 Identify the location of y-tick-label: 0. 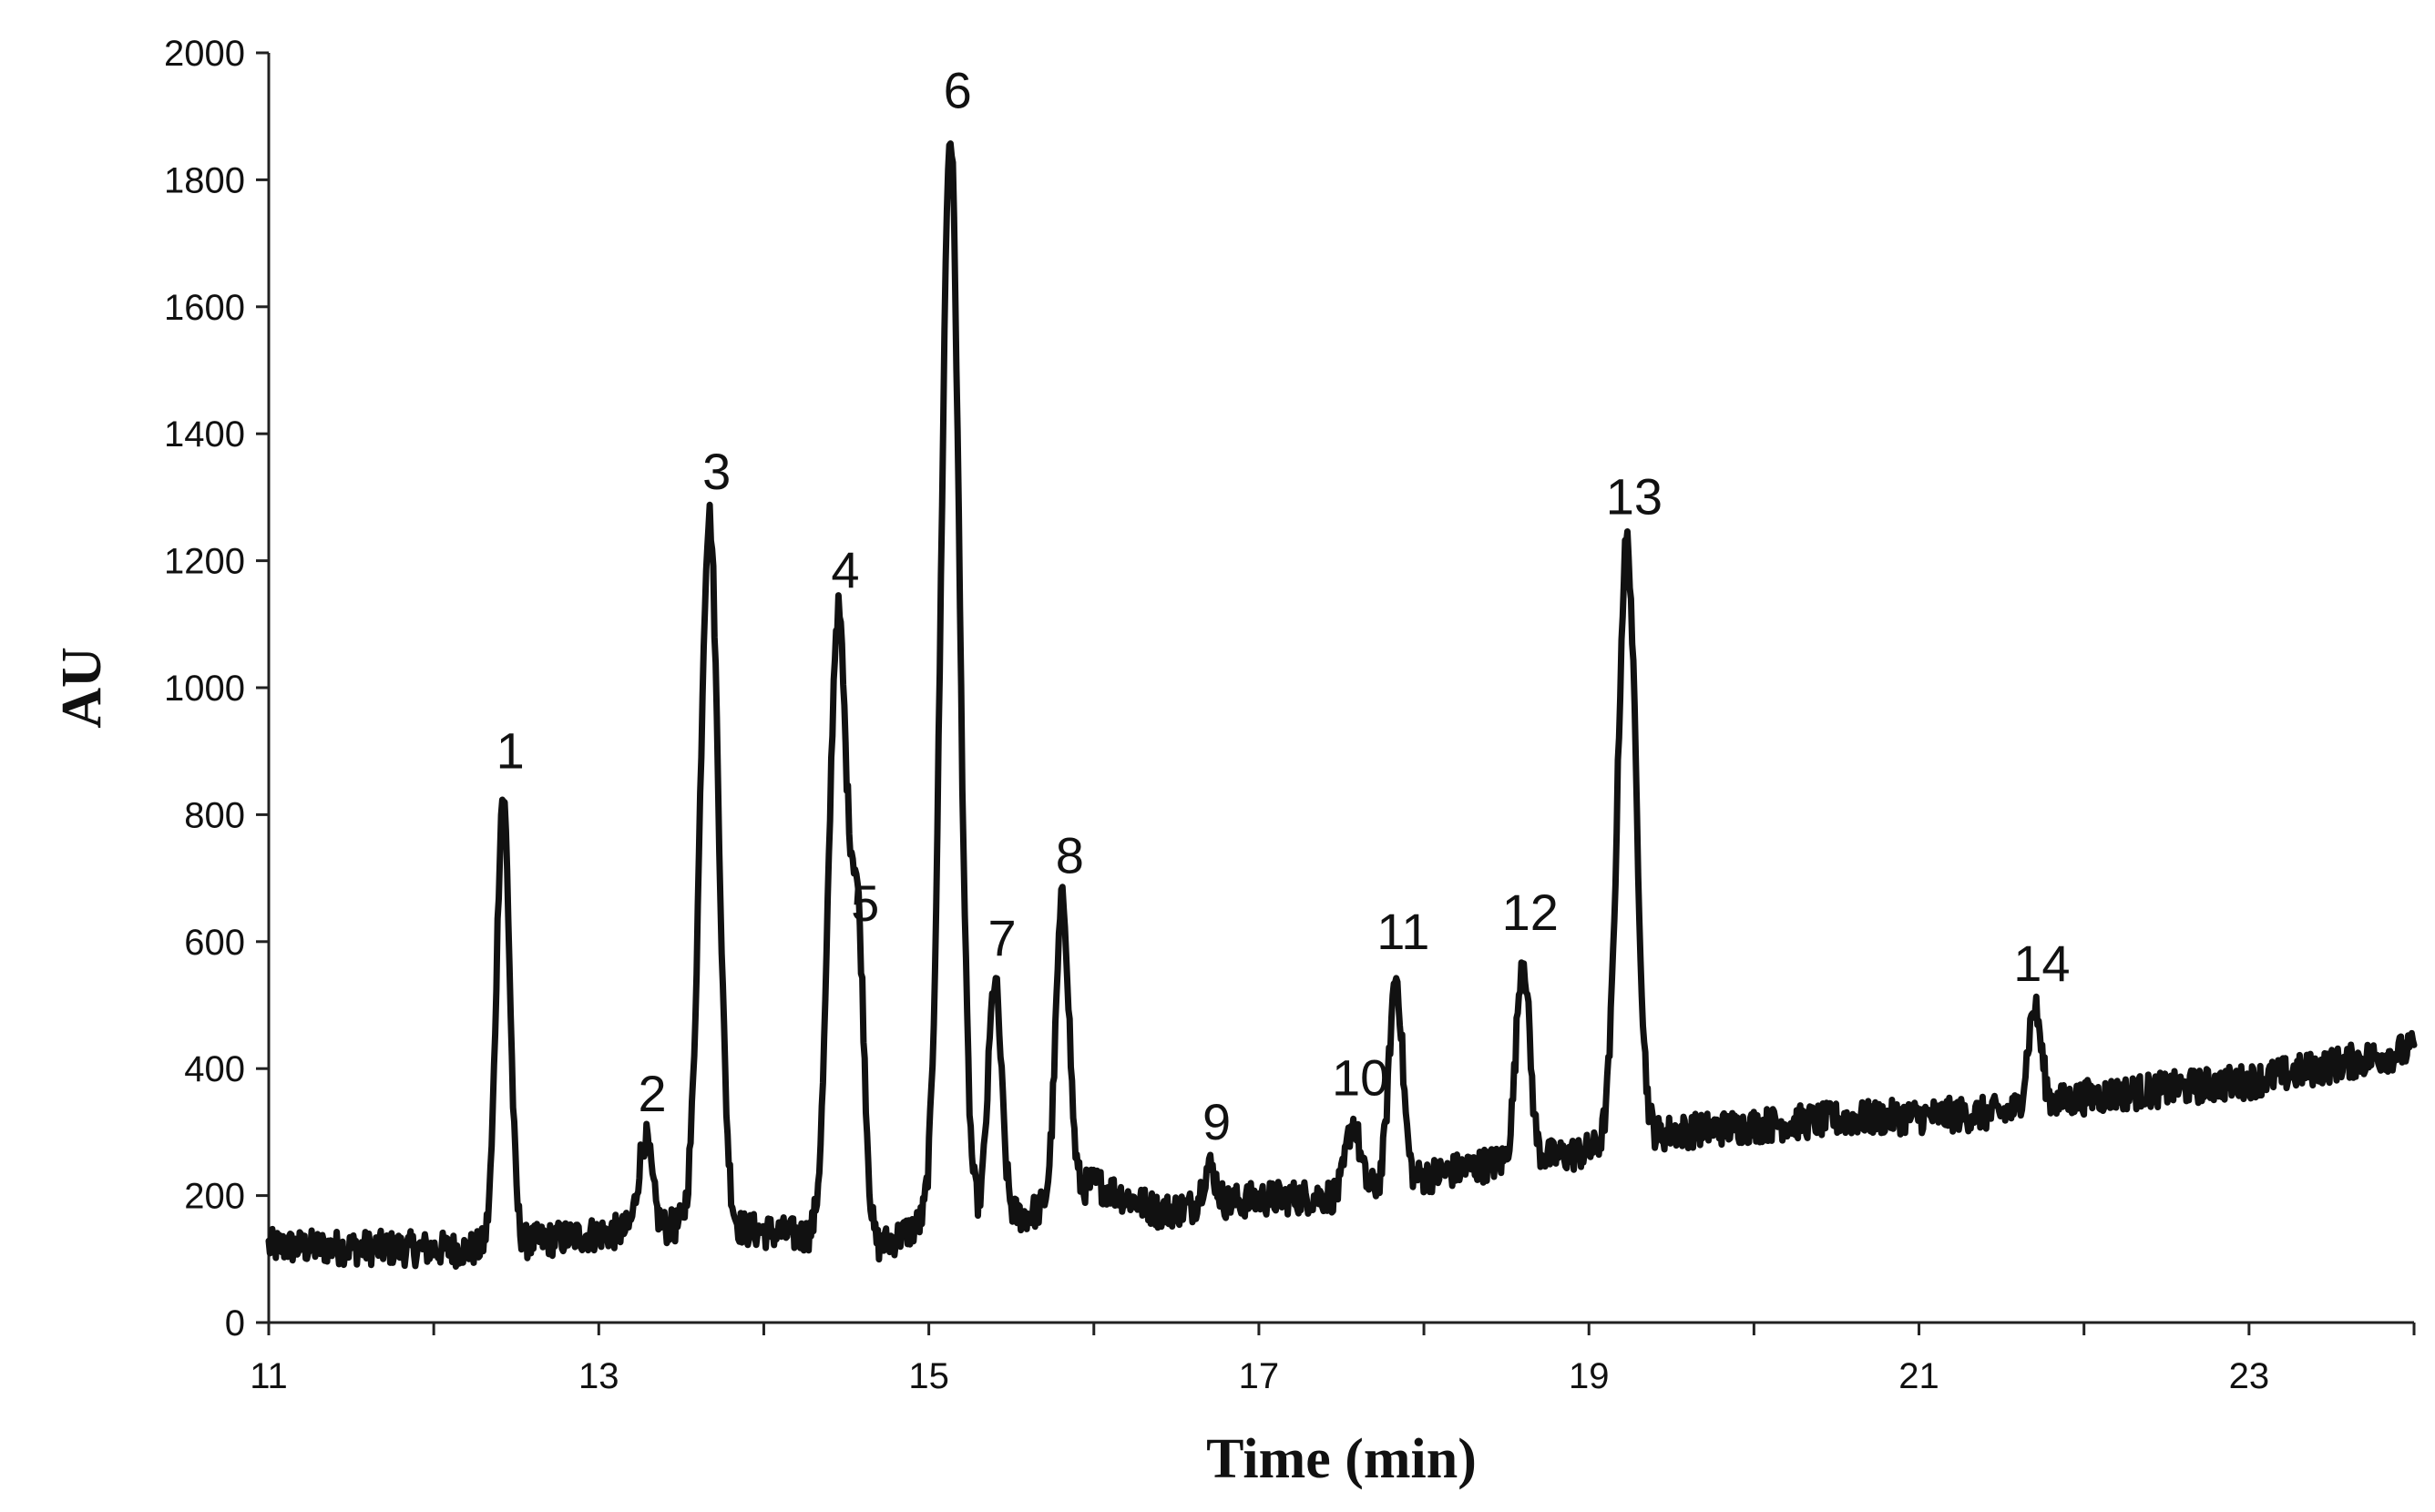
(235, 1323).